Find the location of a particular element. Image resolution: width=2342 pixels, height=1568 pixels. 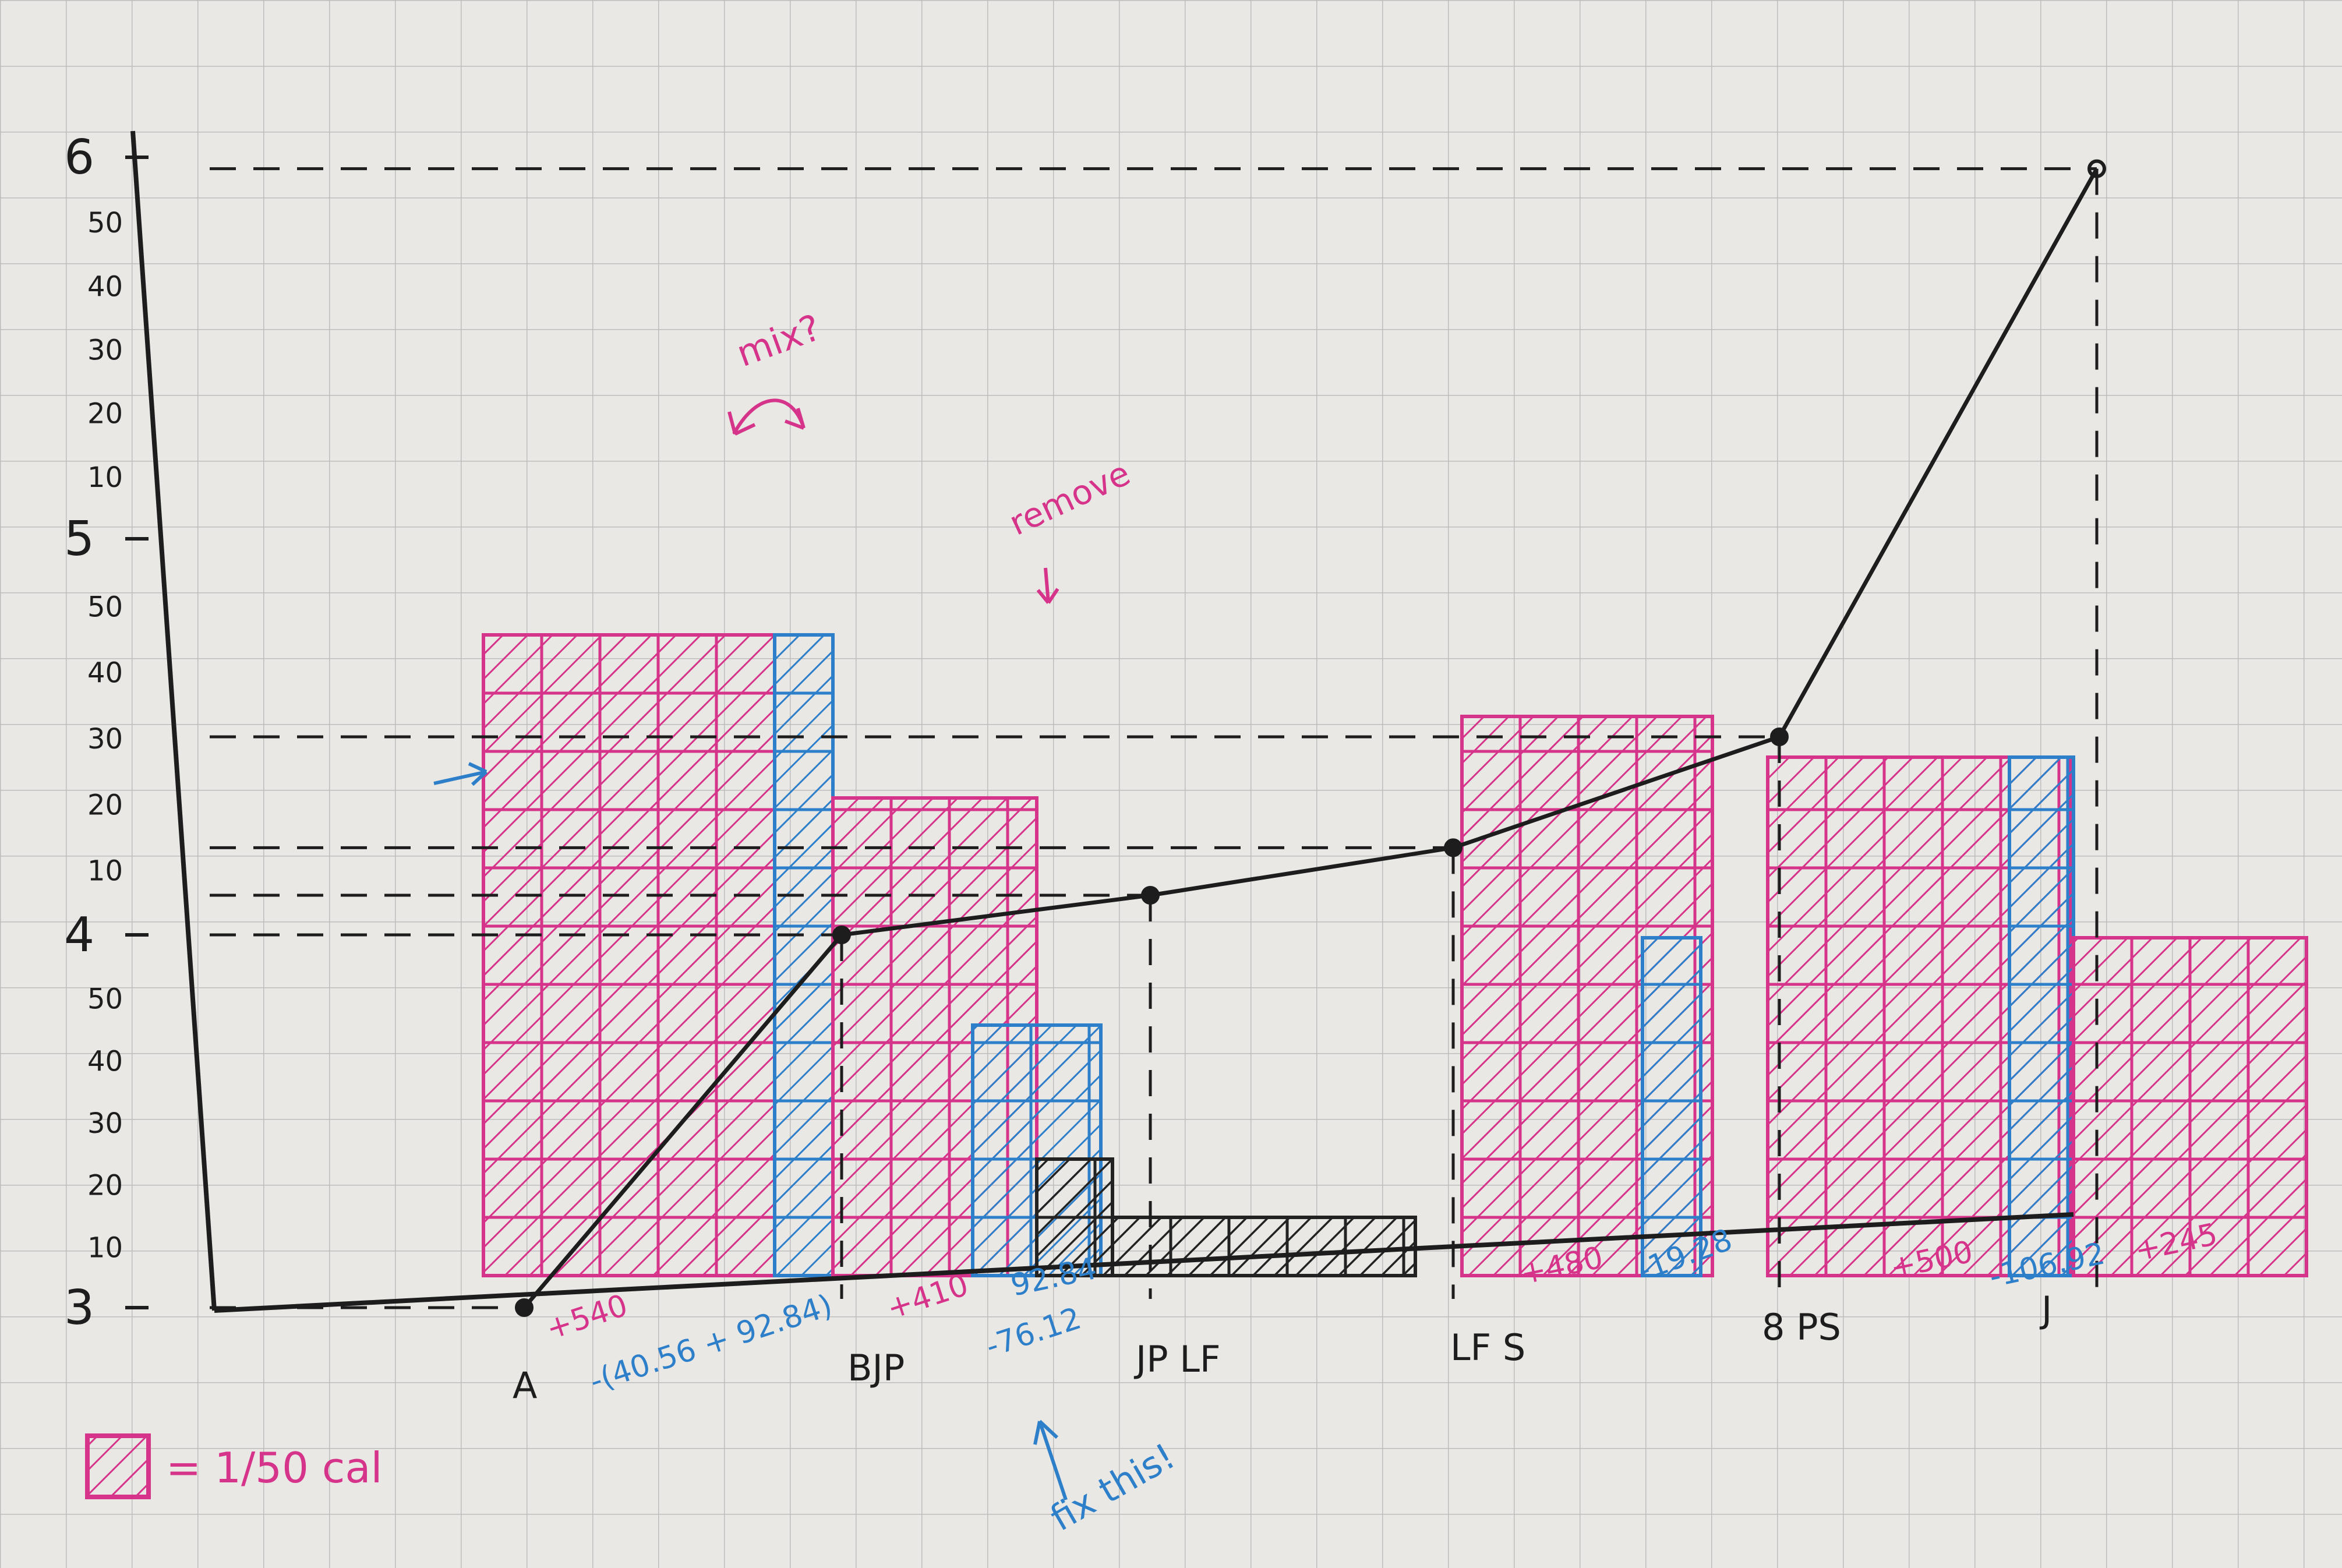

legend-swatch is located at coordinates (118, 1466).